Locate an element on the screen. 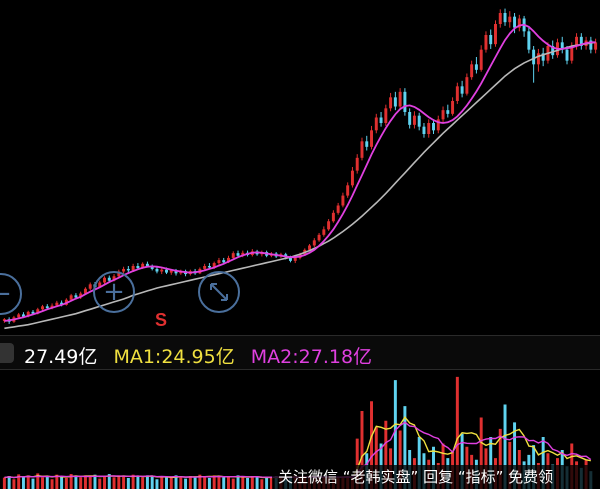 The image size is (600, 489). fullscreen-button is located at coordinates (219, 292).